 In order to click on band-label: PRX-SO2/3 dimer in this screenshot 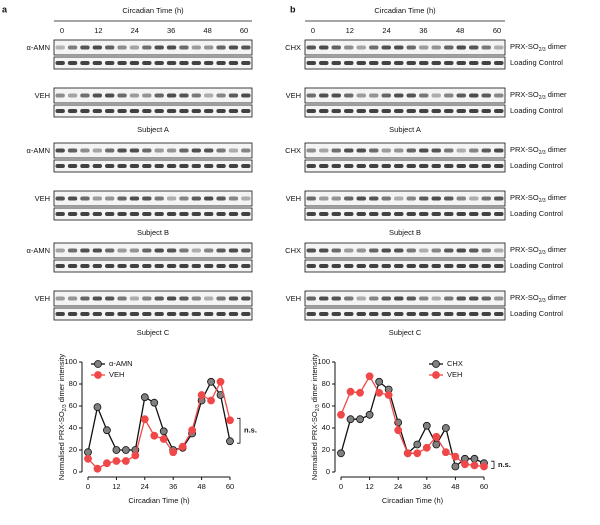, I will do `click(538, 95)`.